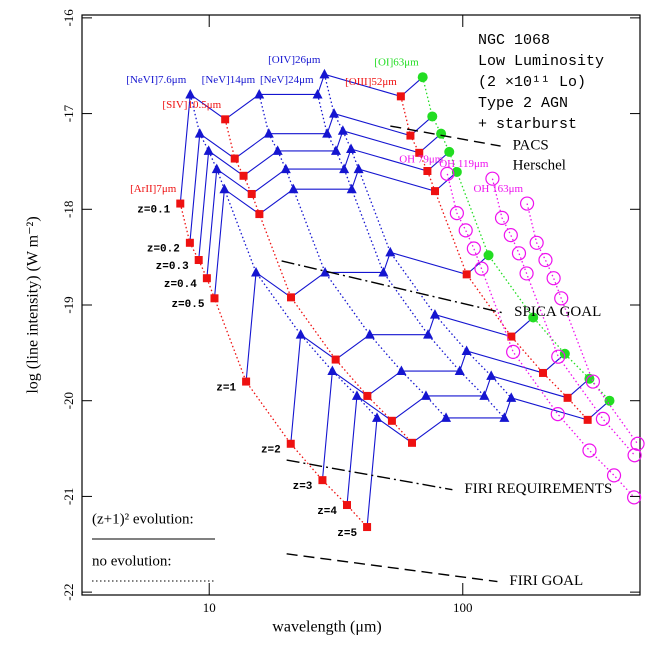  Describe the element at coordinates (557, 312) in the screenshot. I see `sensitivity-label: SPICA GOAL` at that location.